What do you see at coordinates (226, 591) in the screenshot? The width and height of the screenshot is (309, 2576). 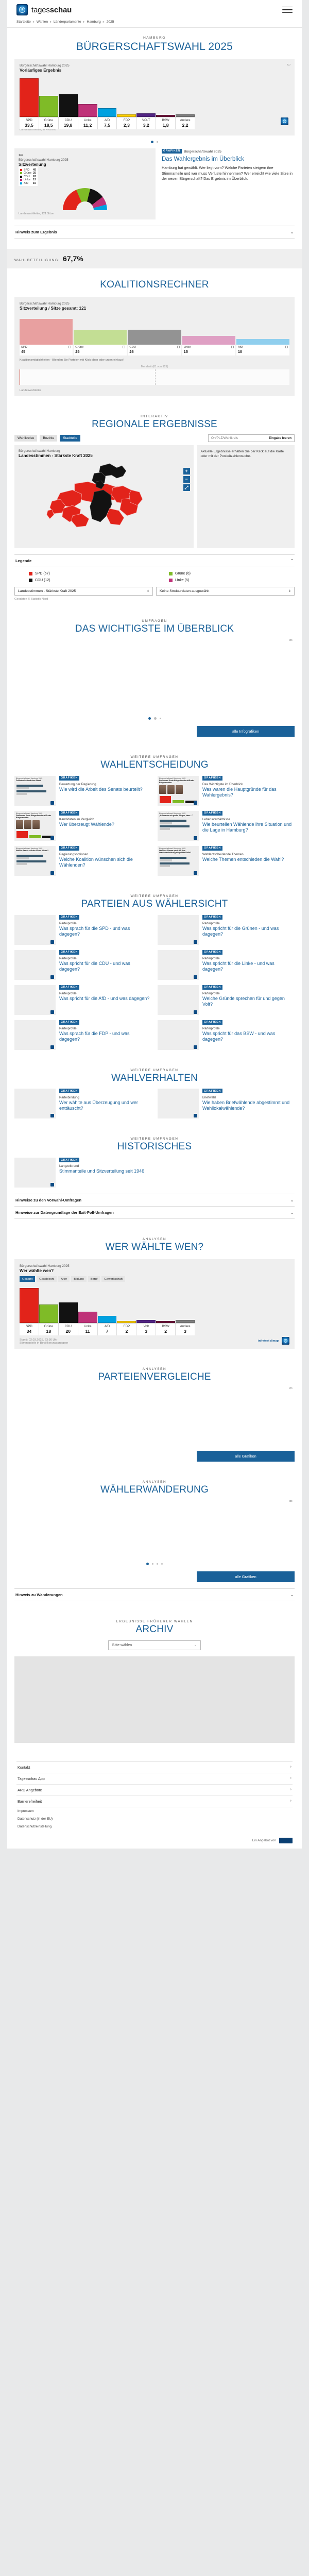 I see `select-structure-data: Keine Strukturdaten ausgewählt ⇕` at bounding box center [226, 591].